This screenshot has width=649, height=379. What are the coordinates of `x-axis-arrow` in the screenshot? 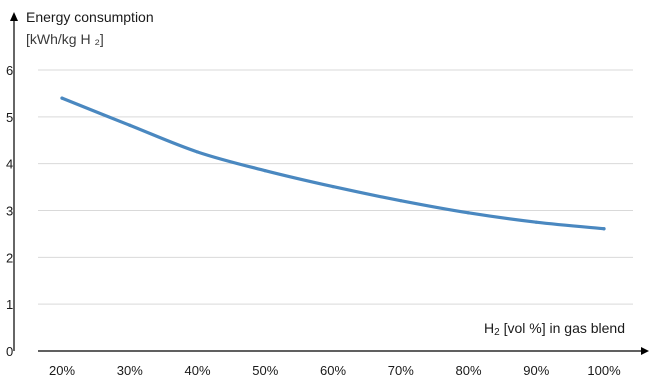 It's located at (645, 351).